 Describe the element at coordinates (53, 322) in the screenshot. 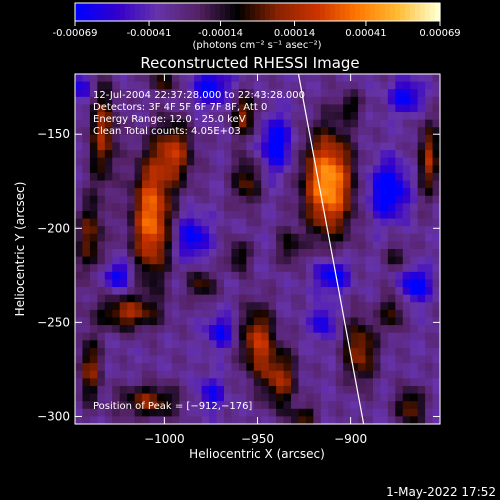

I see `y-tick-label: −250` at that location.